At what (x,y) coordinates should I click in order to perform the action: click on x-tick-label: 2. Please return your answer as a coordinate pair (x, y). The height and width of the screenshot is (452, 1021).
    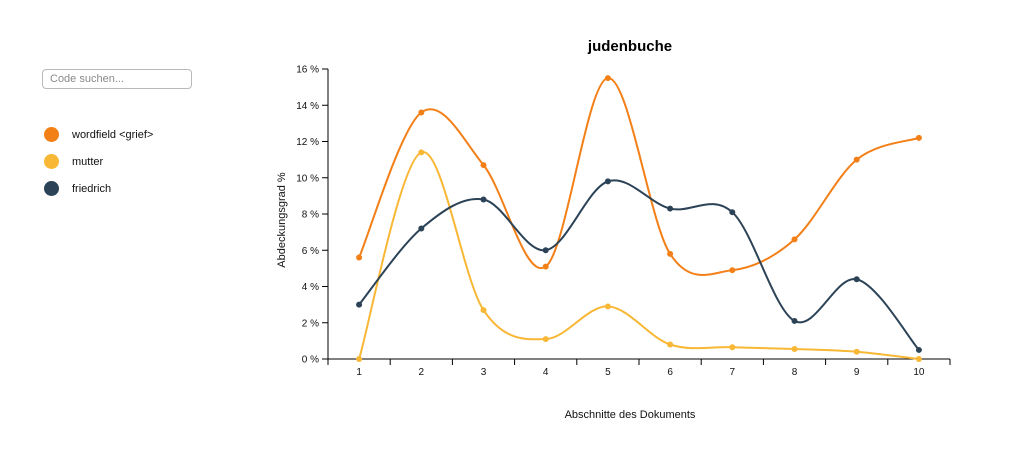
    Looking at the image, I should click on (422, 372).